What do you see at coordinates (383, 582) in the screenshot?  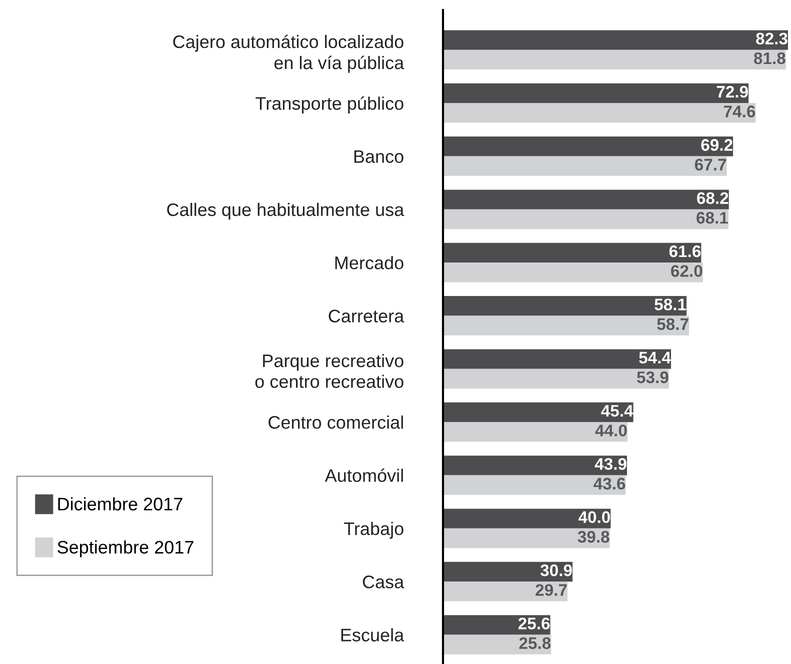 I see `y-tick-label: Casa` at bounding box center [383, 582].